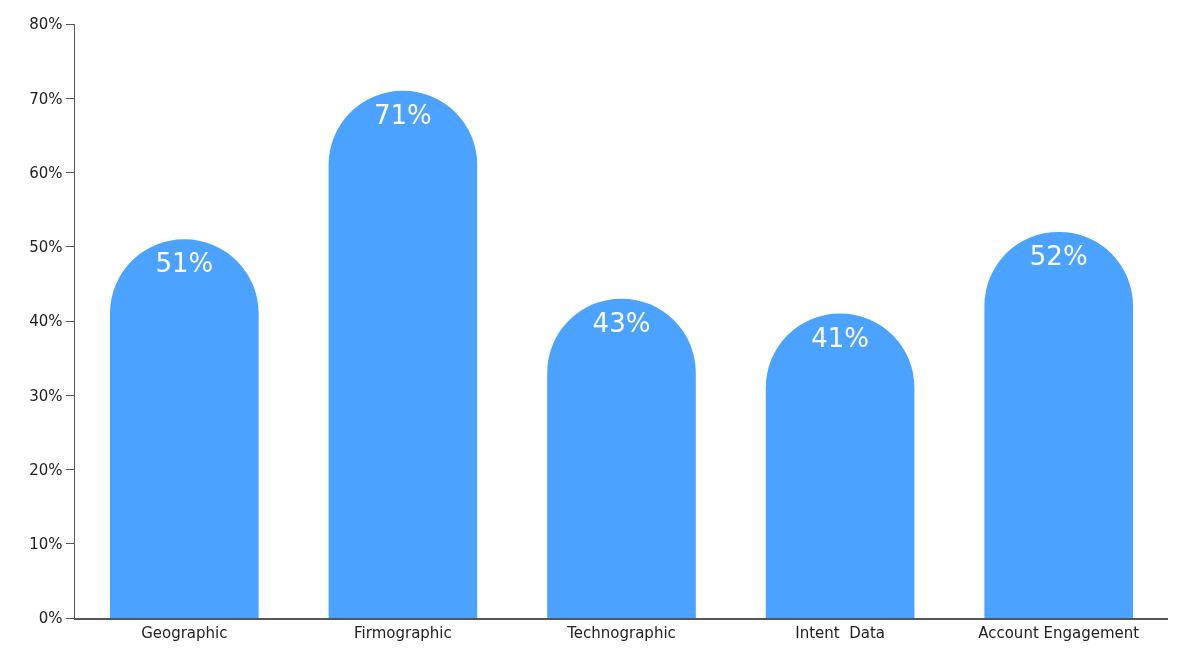 Image resolution: width=1180 pixels, height=669 pixels. I want to click on y-tick-label: 20%, so click(46, 469).